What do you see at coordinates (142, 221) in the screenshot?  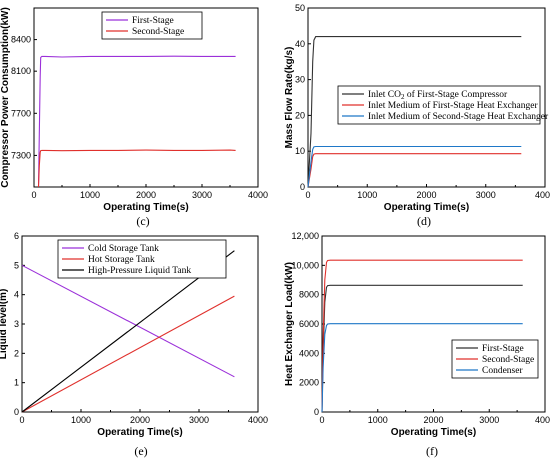 I see `panel-label: (c)` at bounding box center [142, 221].